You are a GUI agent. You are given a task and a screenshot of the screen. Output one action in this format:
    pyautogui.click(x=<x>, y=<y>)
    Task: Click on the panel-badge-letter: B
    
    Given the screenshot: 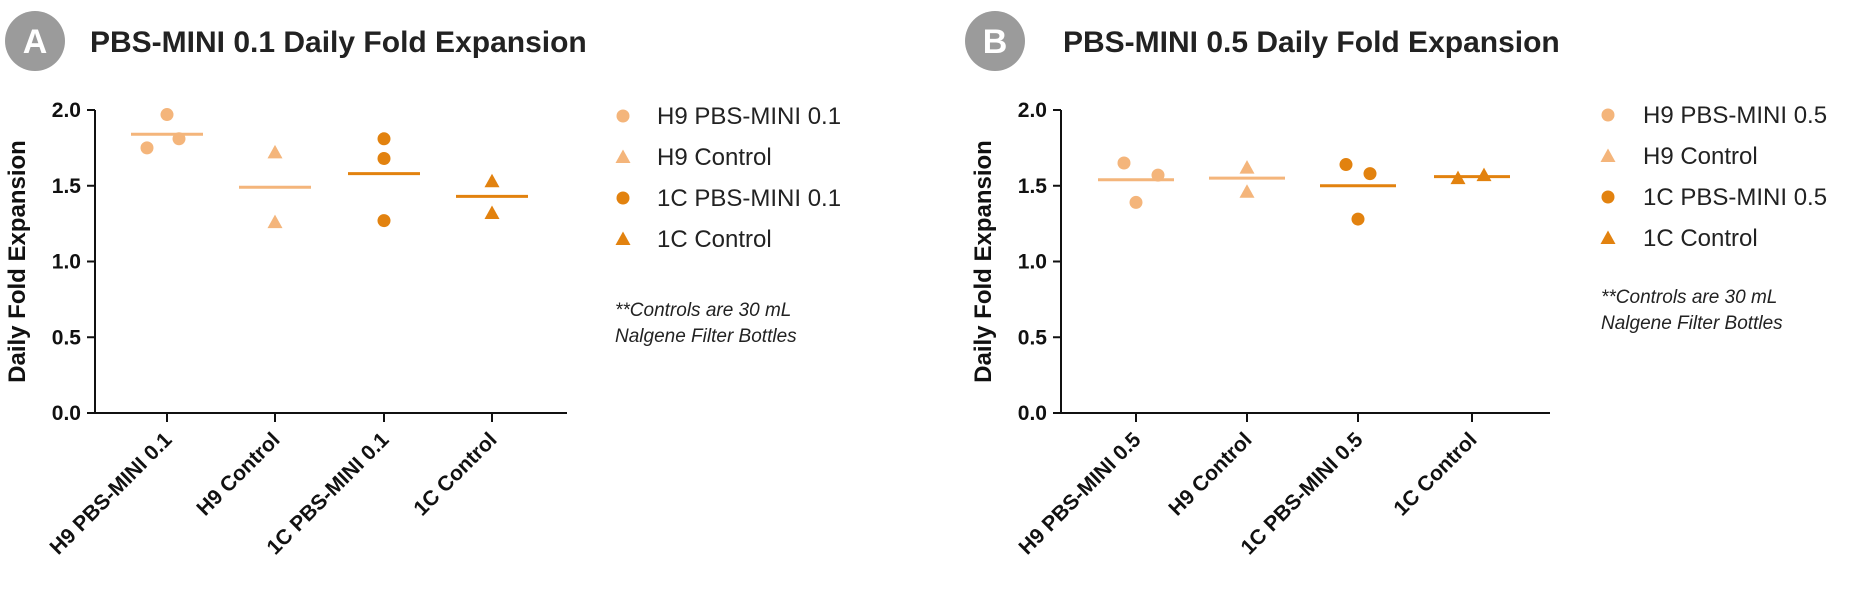 What is the action you would take?
    pyautogui.click(x=995, y=42)
    